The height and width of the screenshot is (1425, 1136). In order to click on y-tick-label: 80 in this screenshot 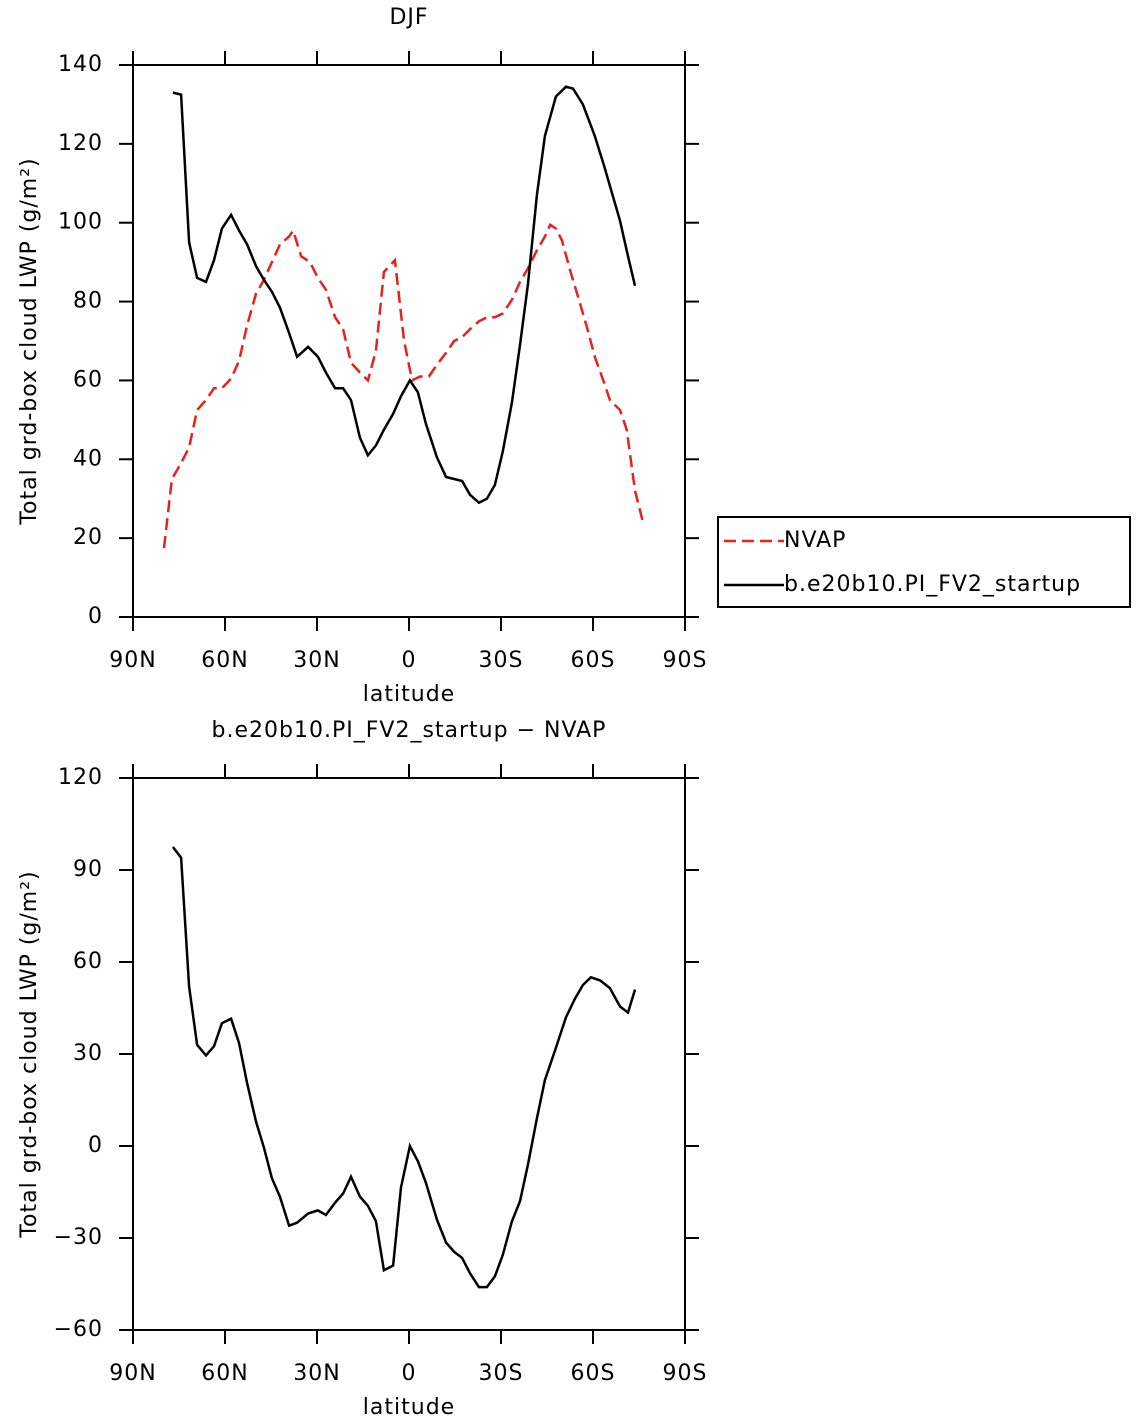, I will do `click(88, 301)`.